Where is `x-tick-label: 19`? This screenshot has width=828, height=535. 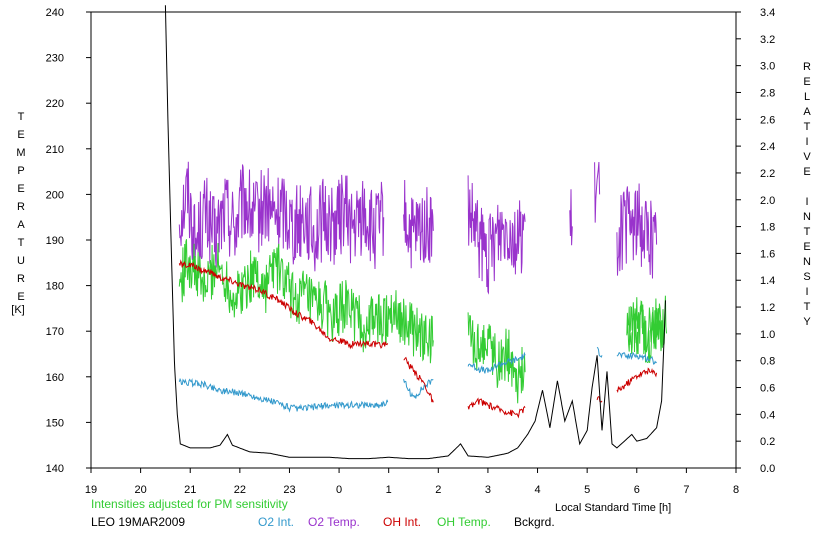 x-tick-label: 19 is located at coordinates (91, 490).